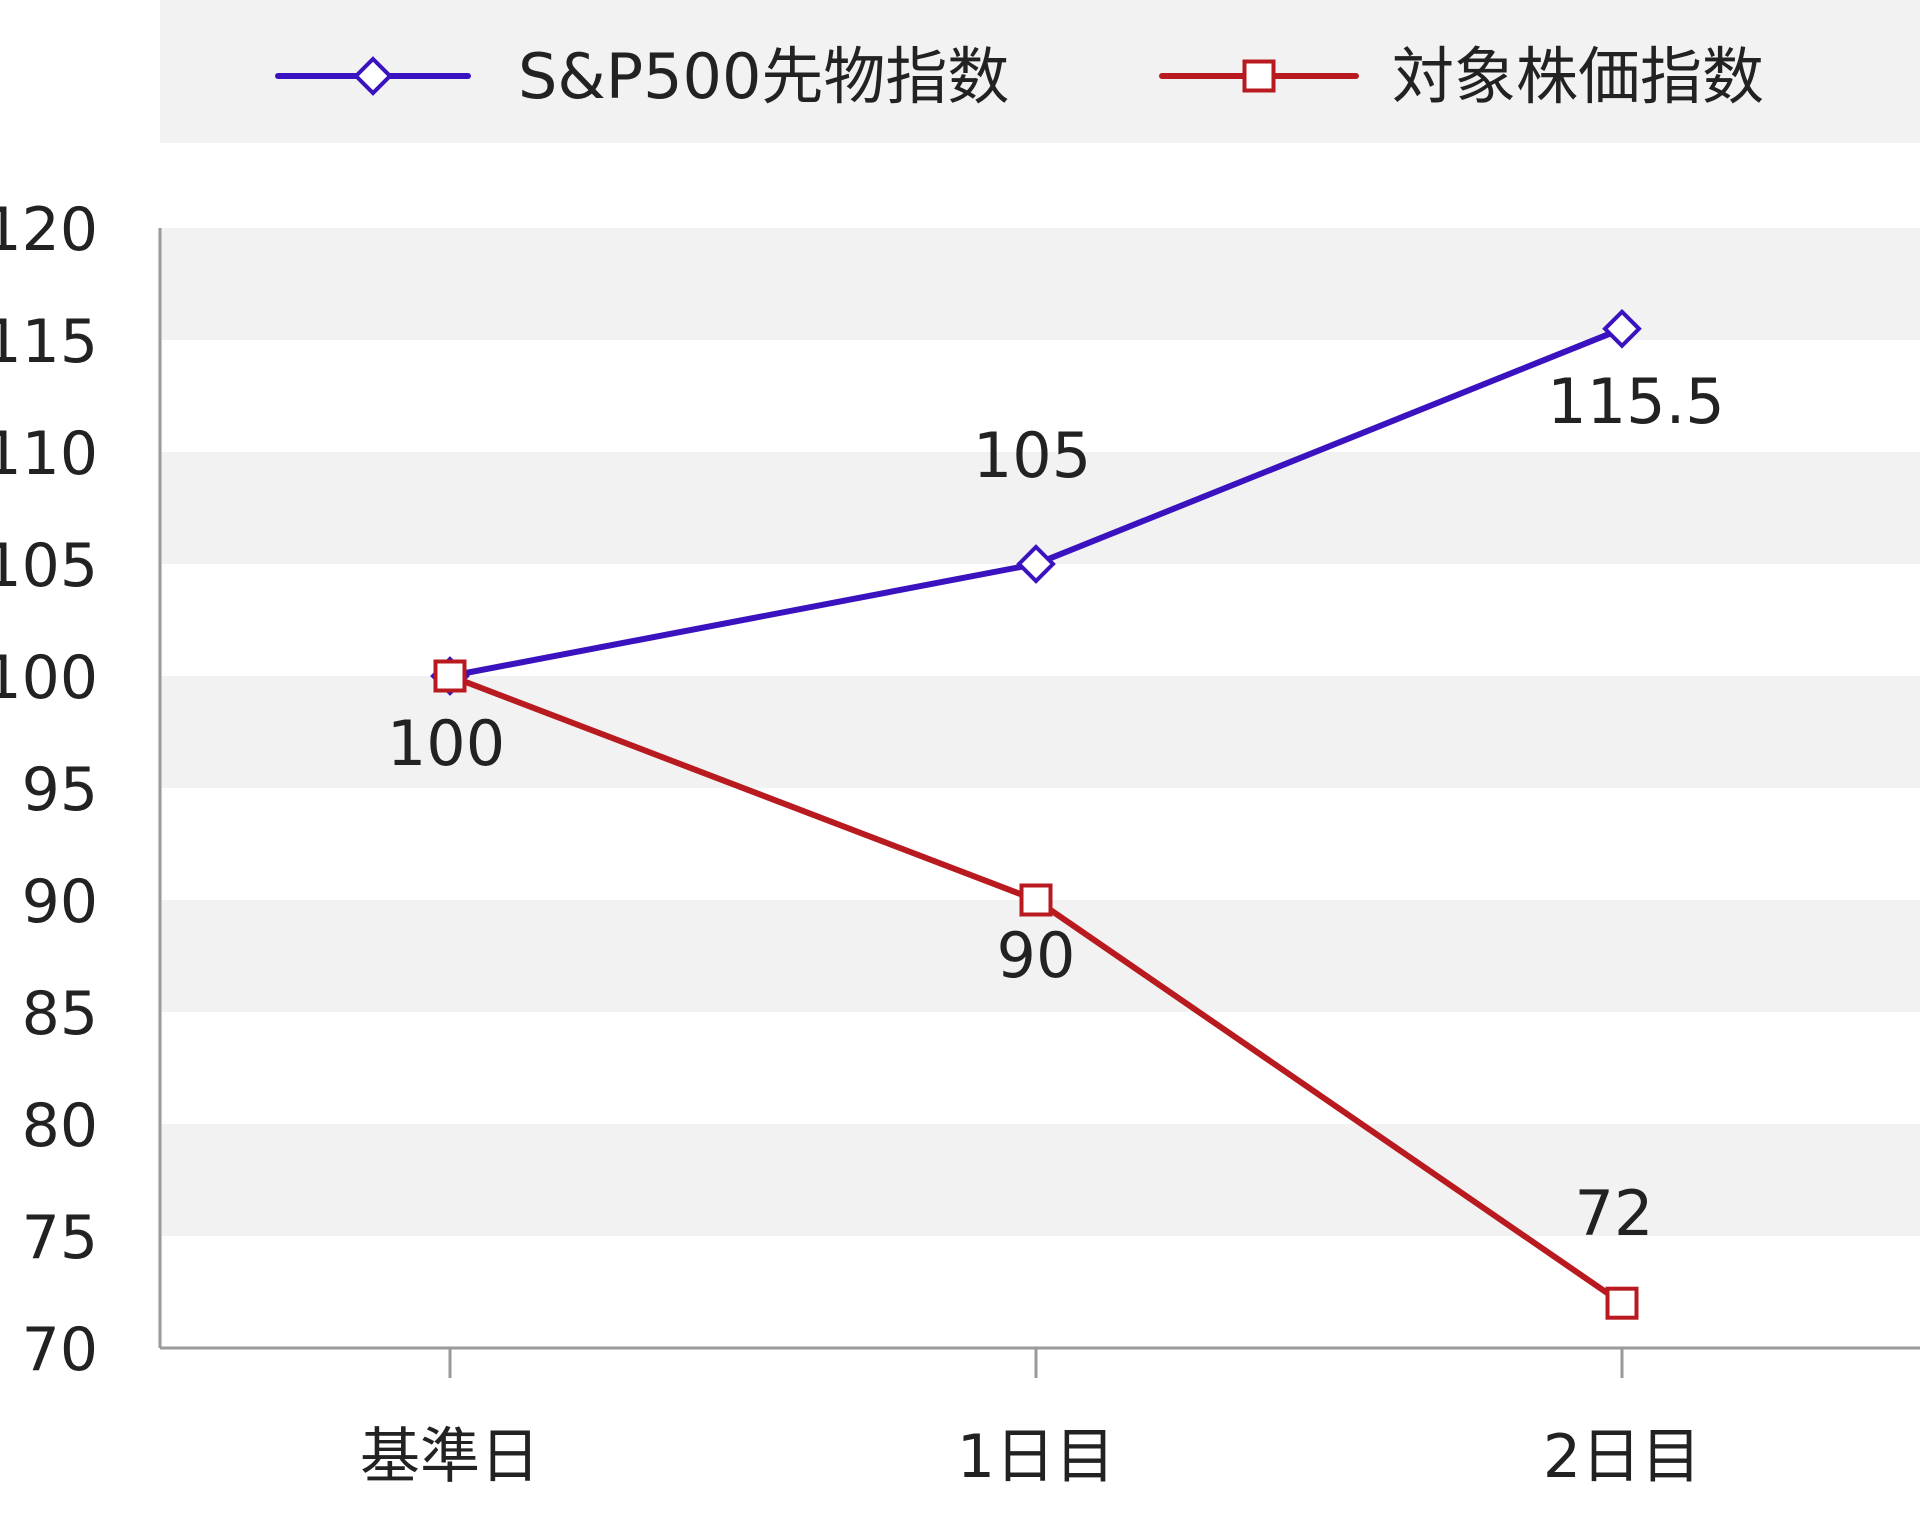 The width and height of the screenshot is (1920, 1520). I want to click on legend-item-s-p500: S&P500先物指数, so click(642, 76).